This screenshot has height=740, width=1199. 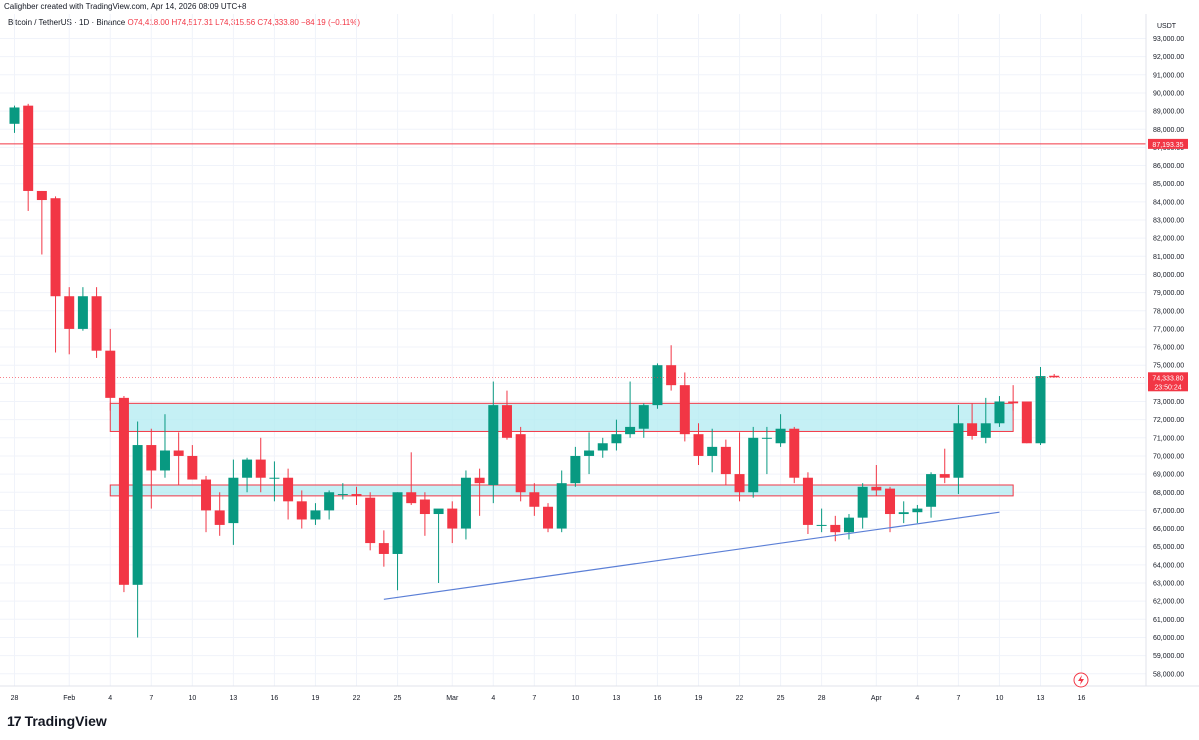 I want to click on price-tick-label: 68,000.00, so click(x=1168, y=493).